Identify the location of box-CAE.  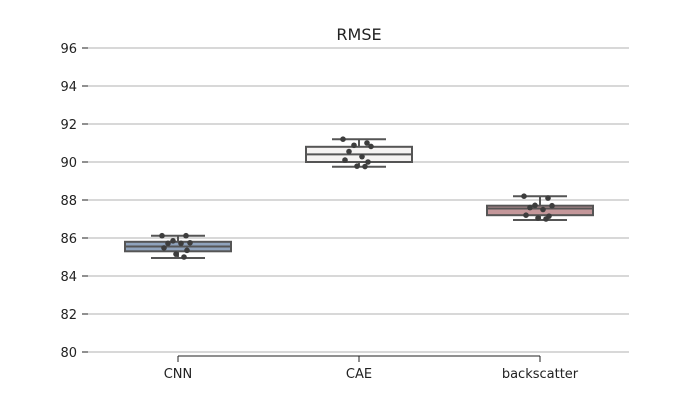
(359, 153).